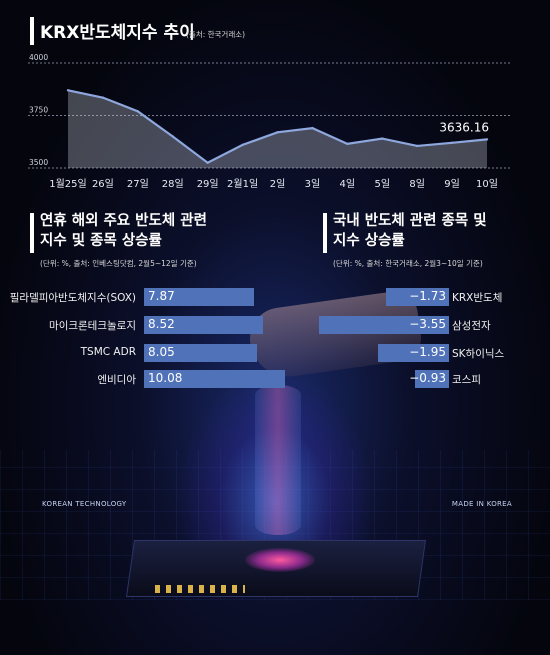 The image size is (550, 655). What do you see at coordinates (278, 460) in the screenshot?
I see `hologram-cylinder` at bounding box center [278, 460].